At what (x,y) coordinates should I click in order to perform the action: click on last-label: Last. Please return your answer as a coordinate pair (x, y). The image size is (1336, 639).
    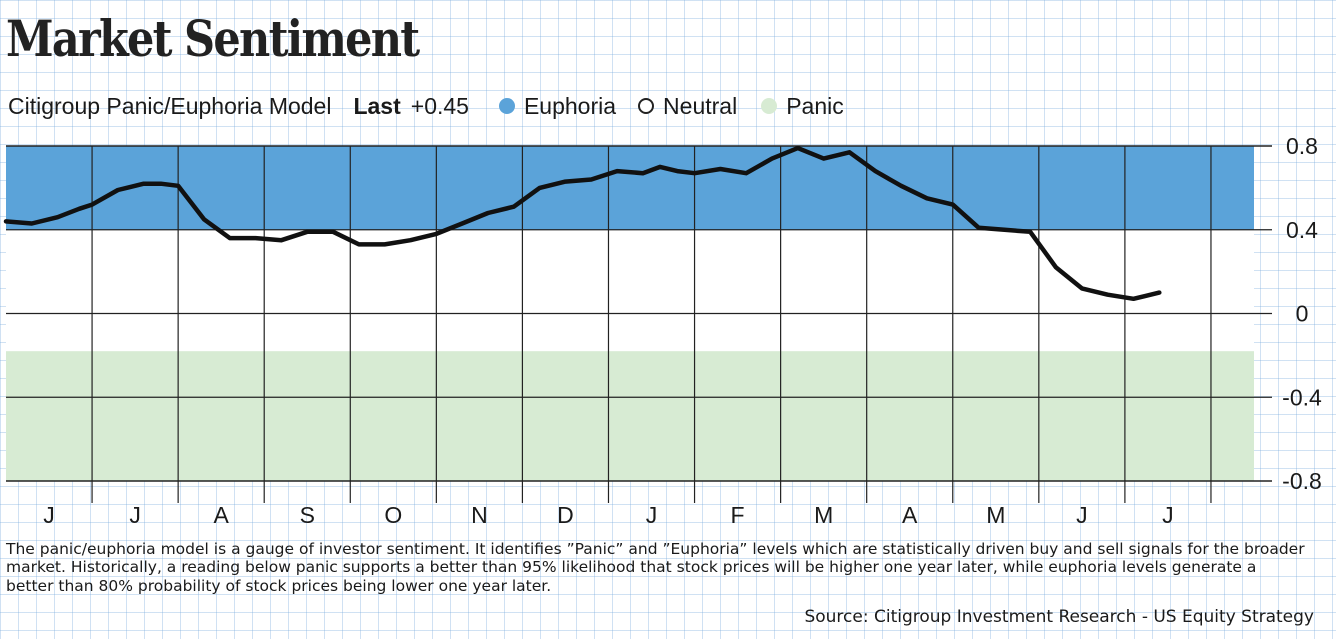
    Looking at the image, I should click on (377, 105).